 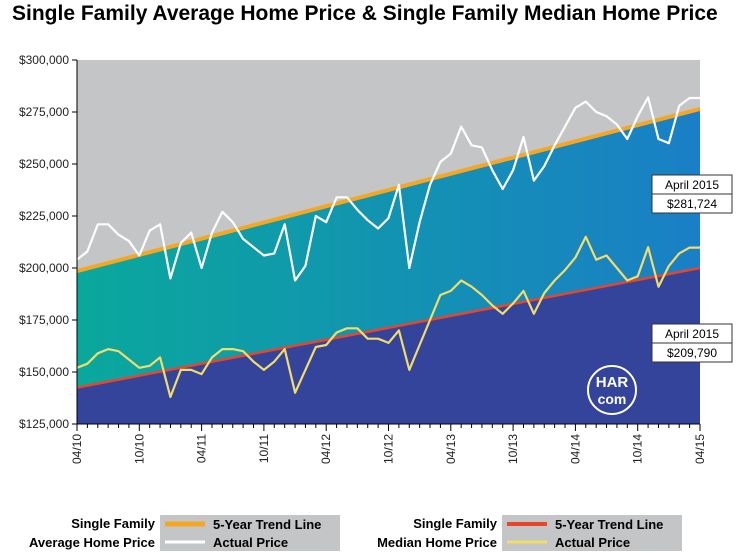 What do you see at coordinates (44, 268) in the screenshot?
I see `y-tick-label: $200,000` at bounding box center [44, 268].